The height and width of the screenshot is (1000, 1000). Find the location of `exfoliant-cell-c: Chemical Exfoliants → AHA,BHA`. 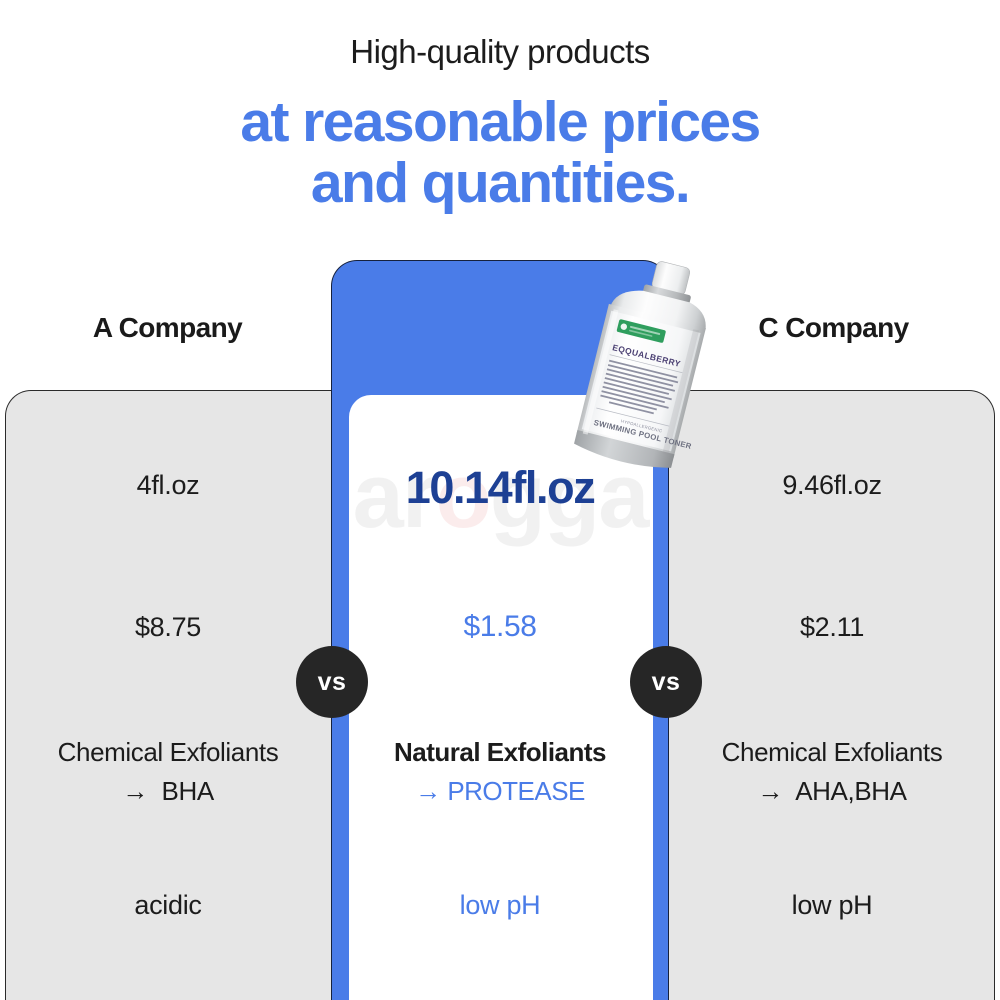

exfoliant-cell-c: Chemical Exfoliants → AHA,BHA is located at coordinates (832, 772).